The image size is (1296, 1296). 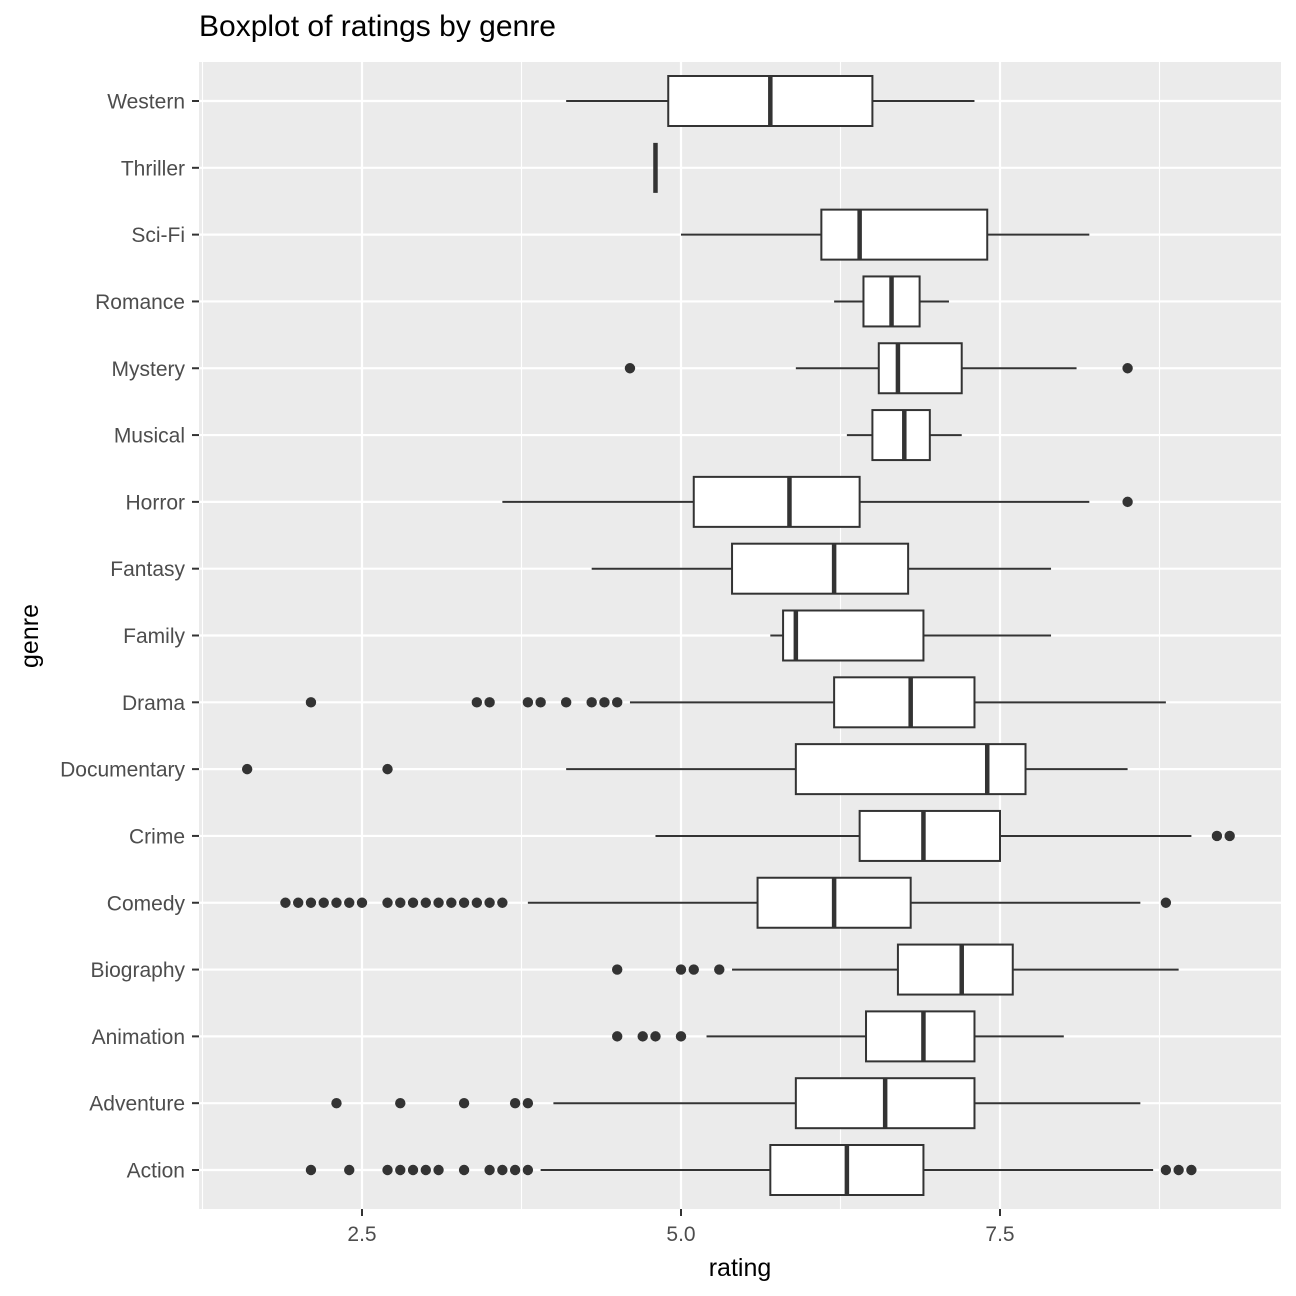 I want to click on box-romance, so click(x=891, y=301).